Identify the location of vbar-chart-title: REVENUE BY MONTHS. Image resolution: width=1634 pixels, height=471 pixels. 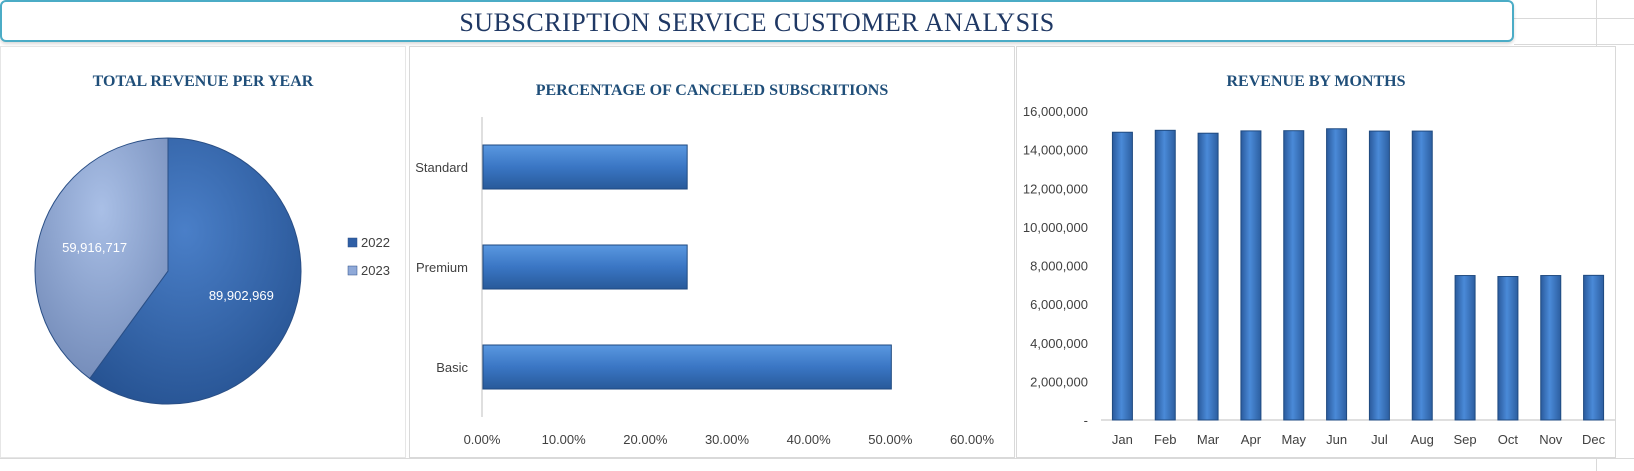
(1316, 81).